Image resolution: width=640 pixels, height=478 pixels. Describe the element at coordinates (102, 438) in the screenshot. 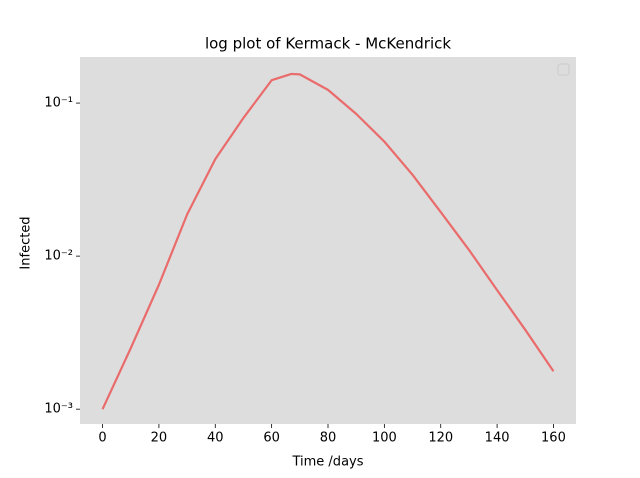

I see `x-tick-label: 0` at that location.